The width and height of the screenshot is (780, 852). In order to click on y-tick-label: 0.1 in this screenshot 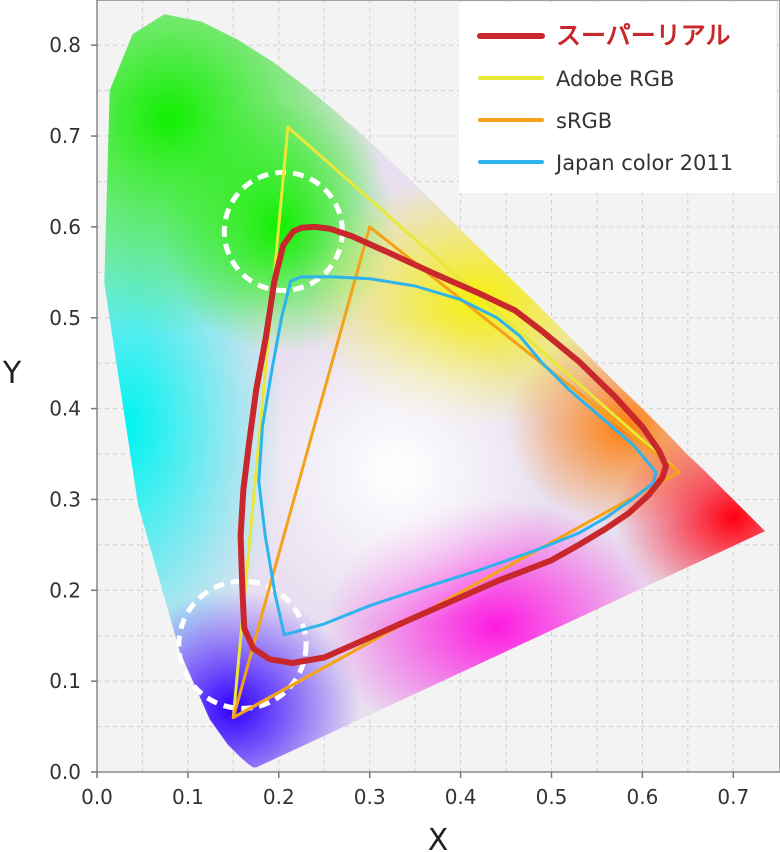, I will do `click(65, 681)`.